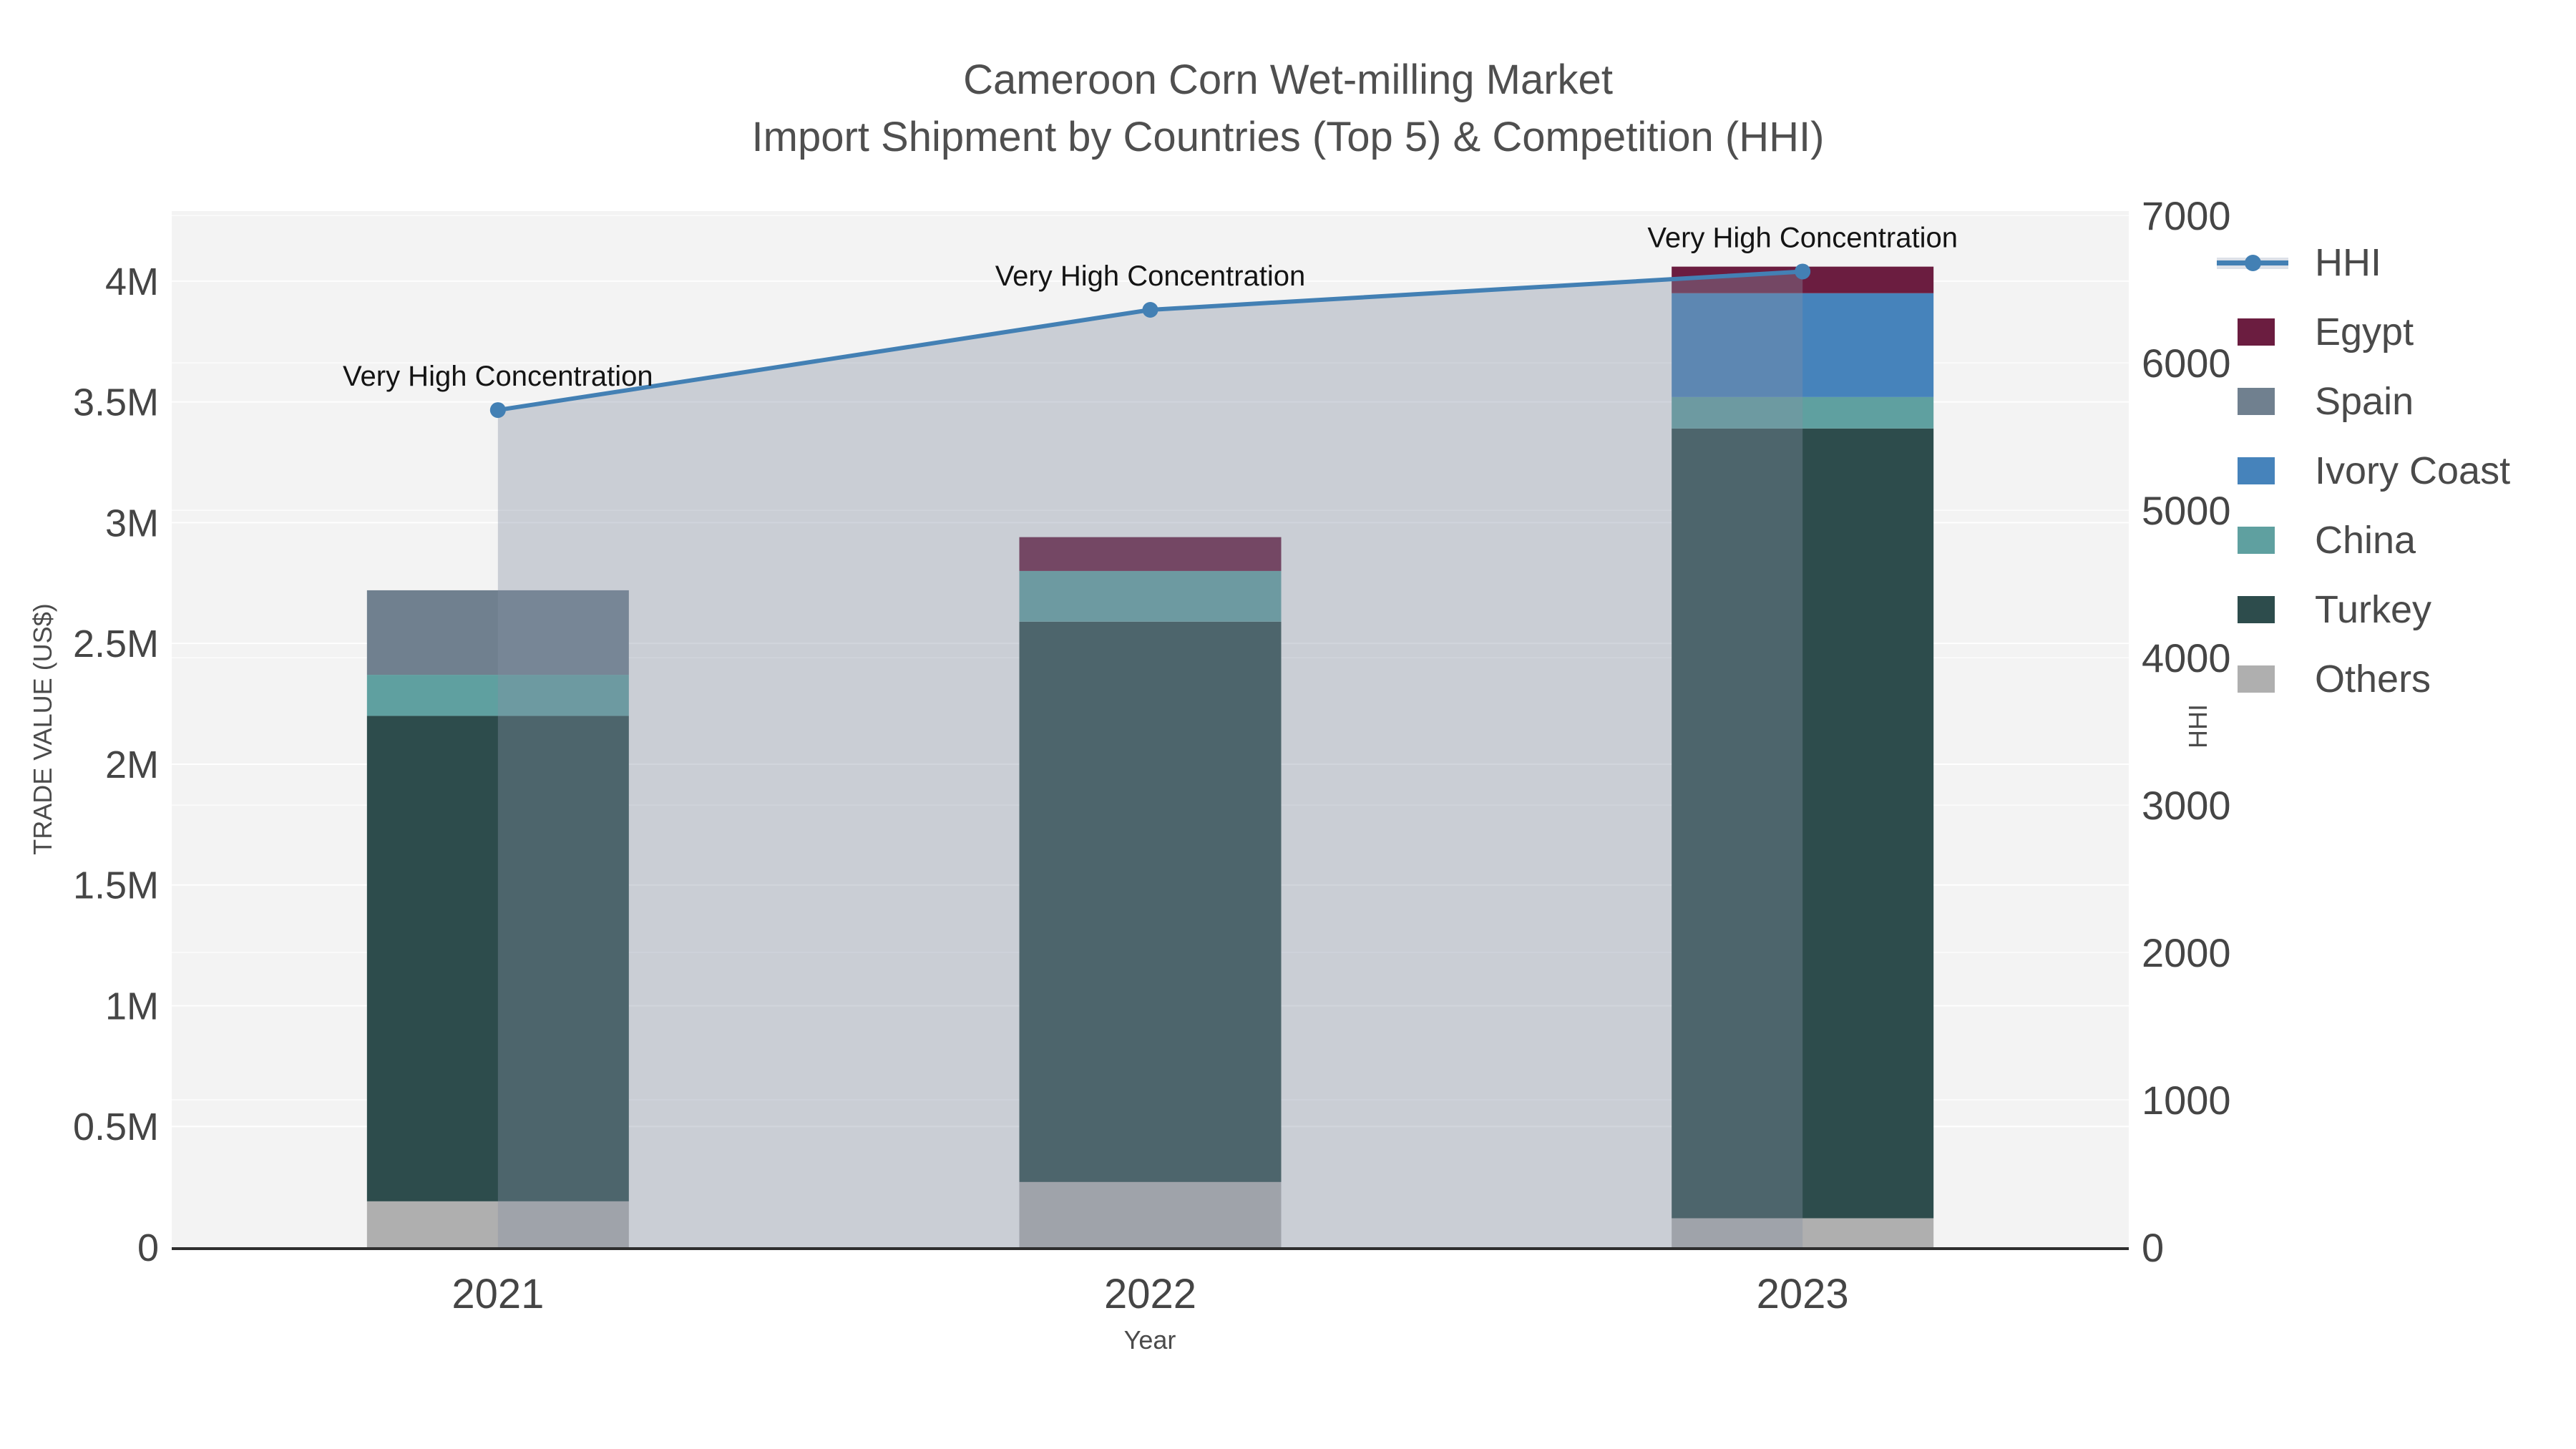  Describe the element at coordinates (1803, 823) in the screenshot. I see `bar-segment-turkey-2023` at that location.